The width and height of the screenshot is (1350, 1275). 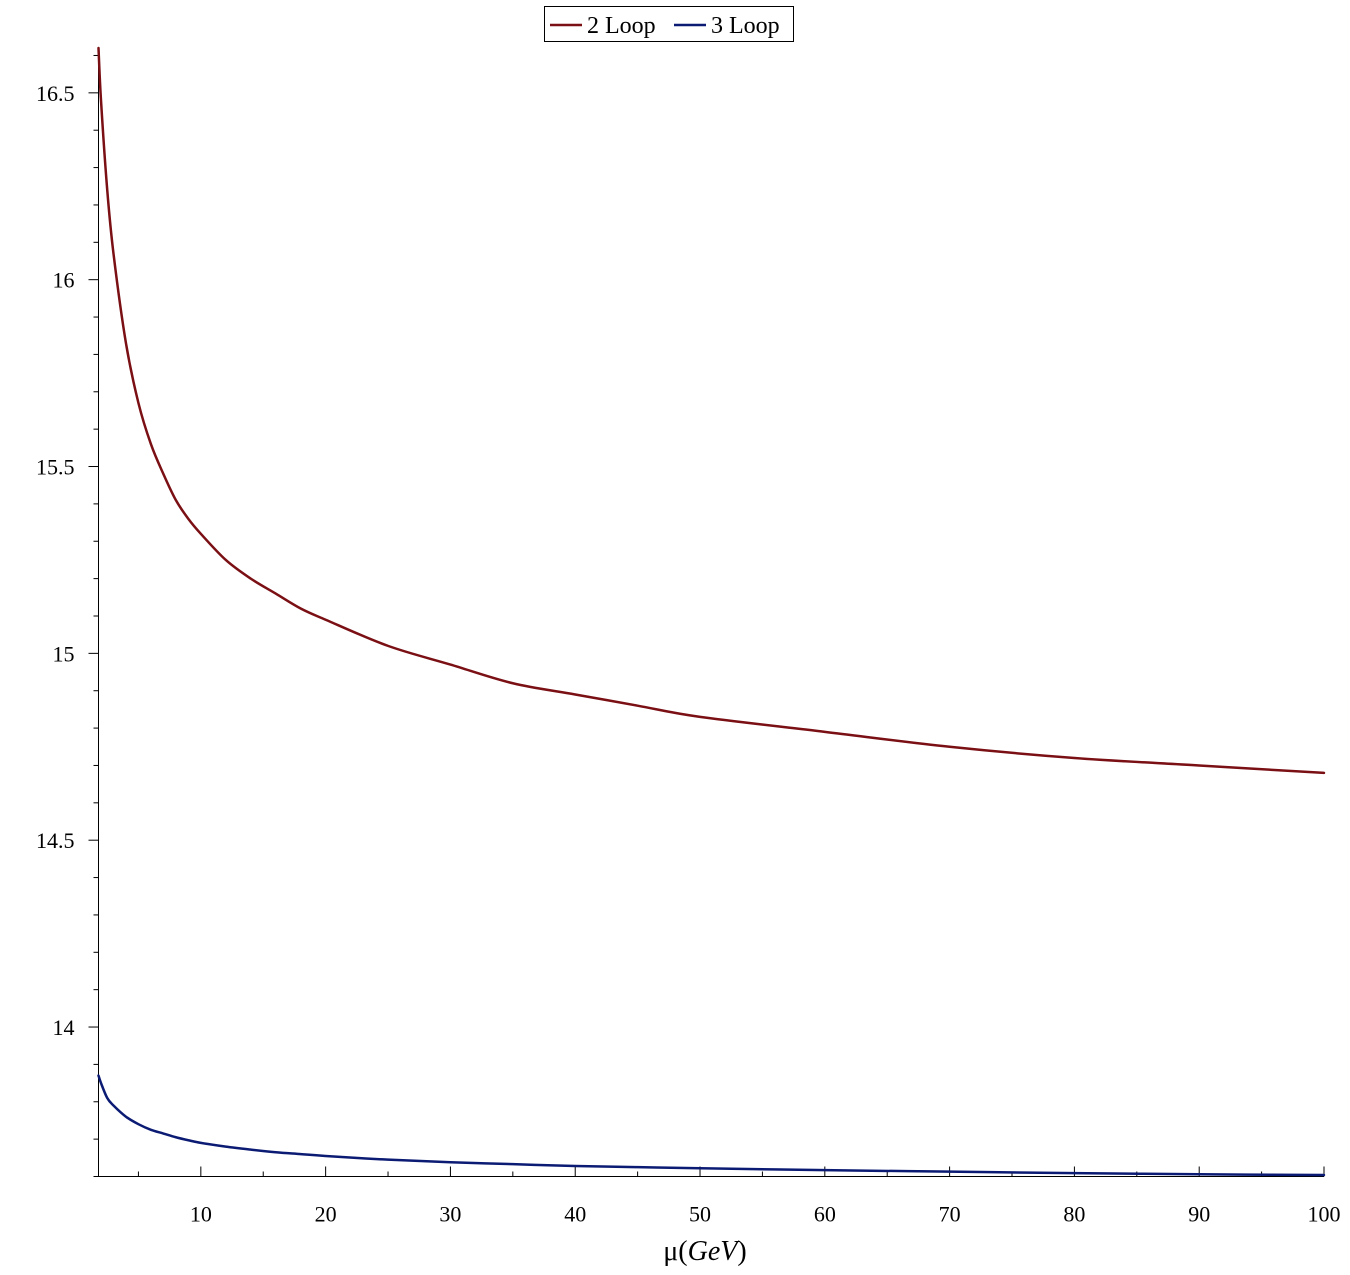 What do you see at coordinates (55, 93) in the screenshot?
I see `y-tick-label: 16.5` at bounding box center [55, 93].